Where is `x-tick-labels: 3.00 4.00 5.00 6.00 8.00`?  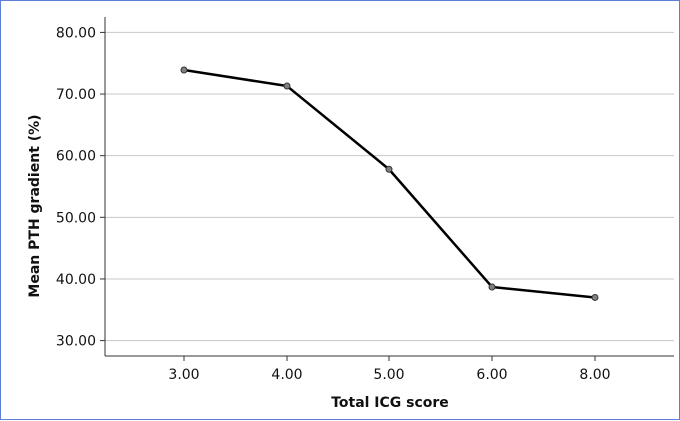
x-tick-labels: 3.00 4.00 5.00 6.00 8.00 is located at coordinates (389, 375).